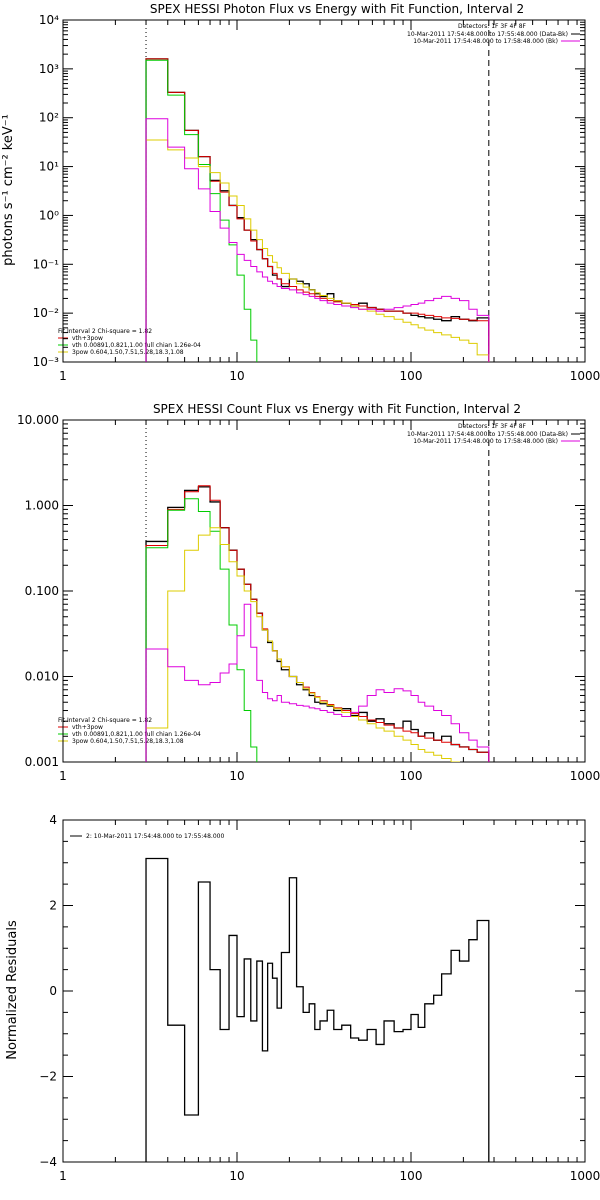 This screenshot has width=600, height=1200. I want to click on y-tick-label: 10⁴, so click(49, 20).